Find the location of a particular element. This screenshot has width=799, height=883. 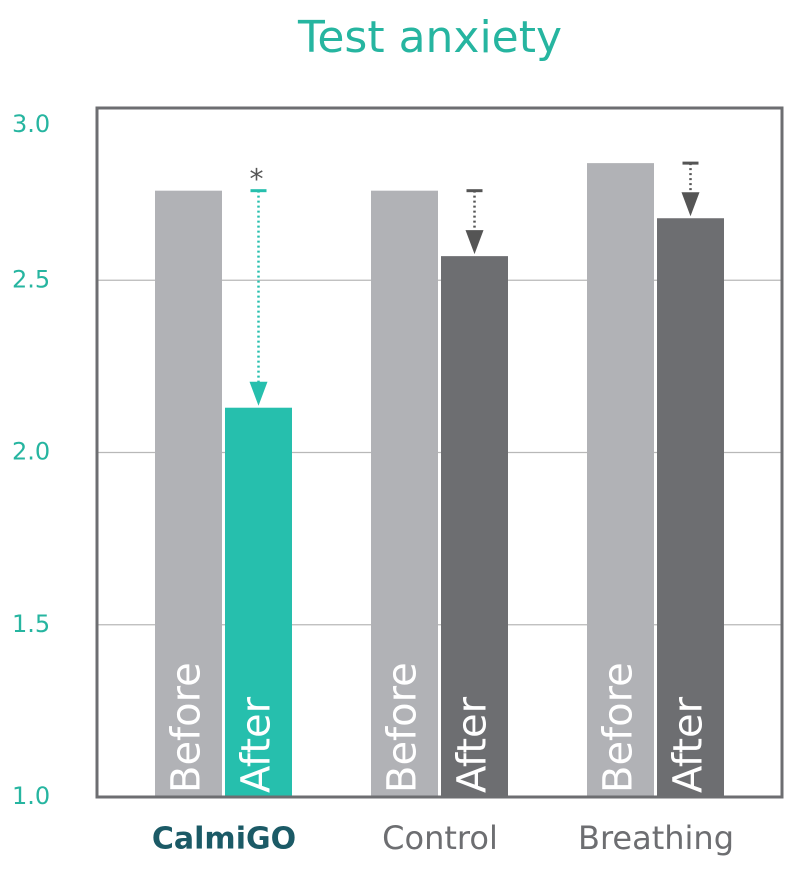

x-tick-label: Breathing is located at coordinates (656, 838).